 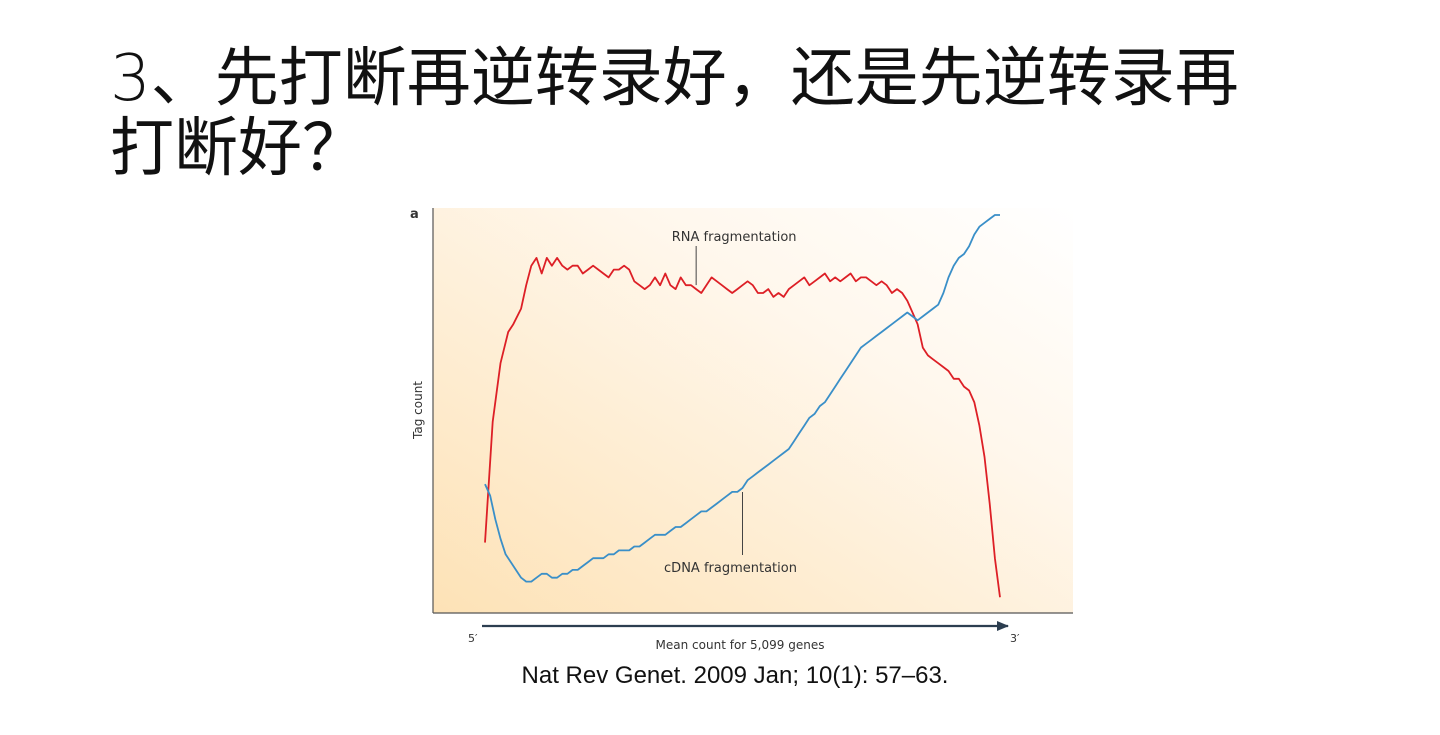 What do you see at coordinates (418, 410) in the screenshot?
I see `y-axis-label: Tag count` at bounding box center [418, 410].